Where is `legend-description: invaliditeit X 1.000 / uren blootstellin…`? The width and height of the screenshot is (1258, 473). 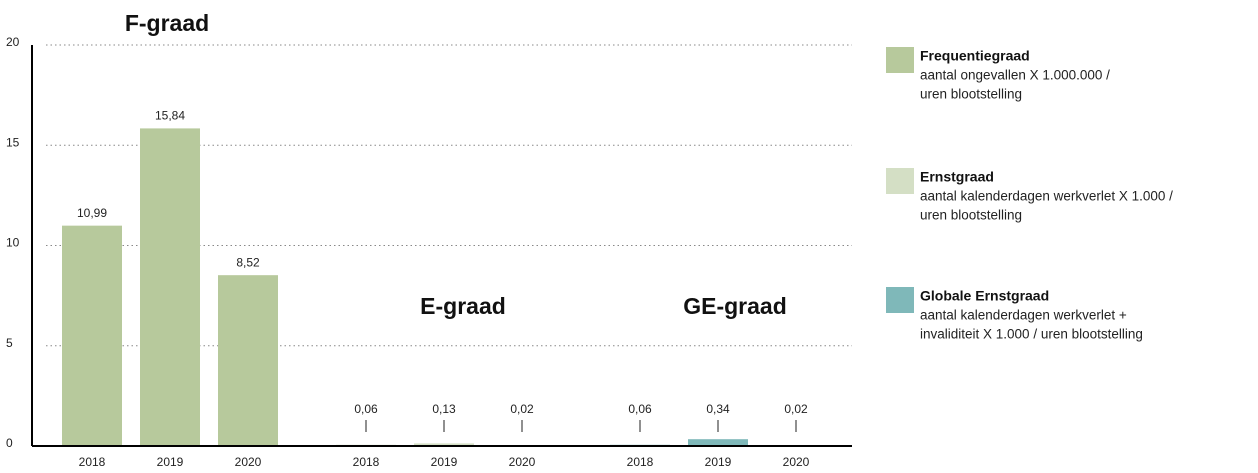
legend-description: invaliditeit X 1.000 / uren blootstellin… is located at coordinates (1031, 334).